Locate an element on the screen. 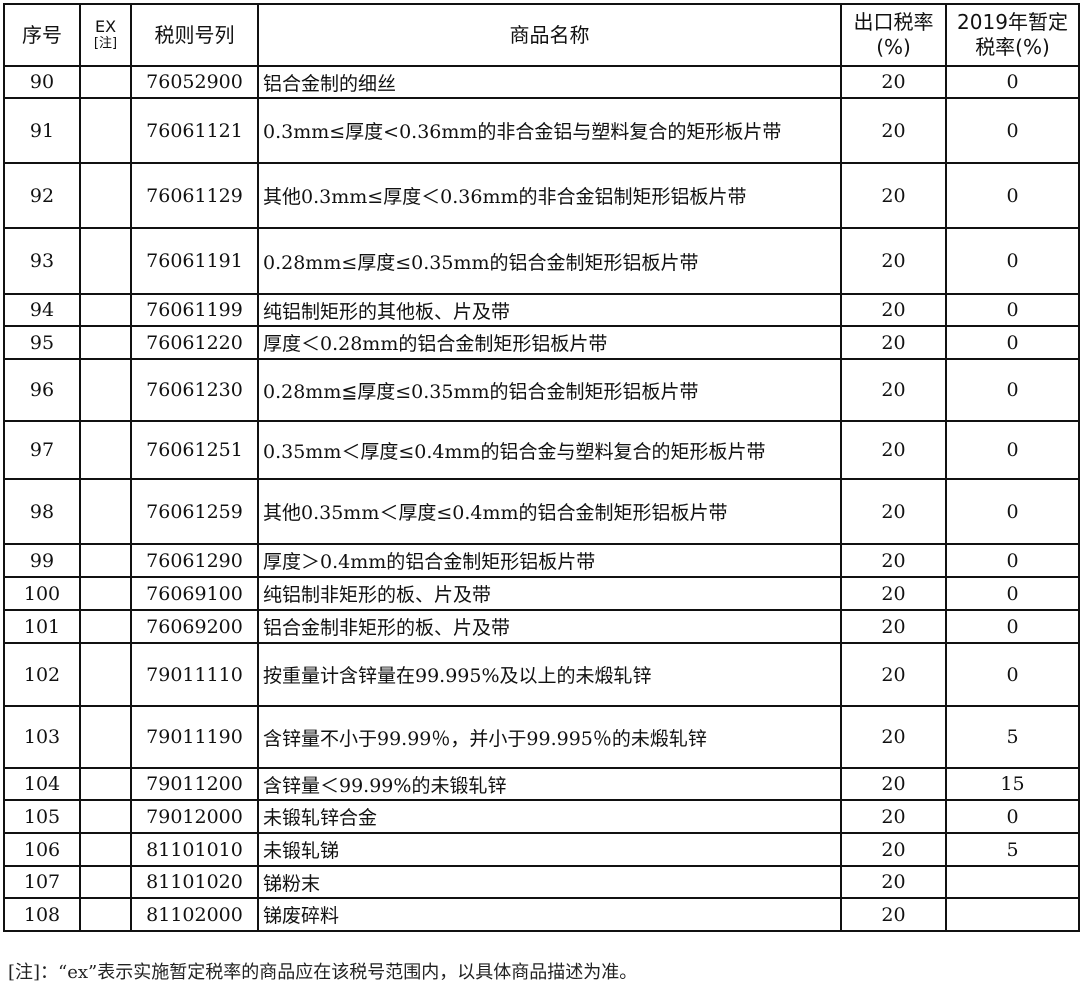 This screenshot has width=1080, height=984. table-row: 100 76069100 纯铝制非矩形的板、片及带 20 0 is located at coordinates (541, 593).